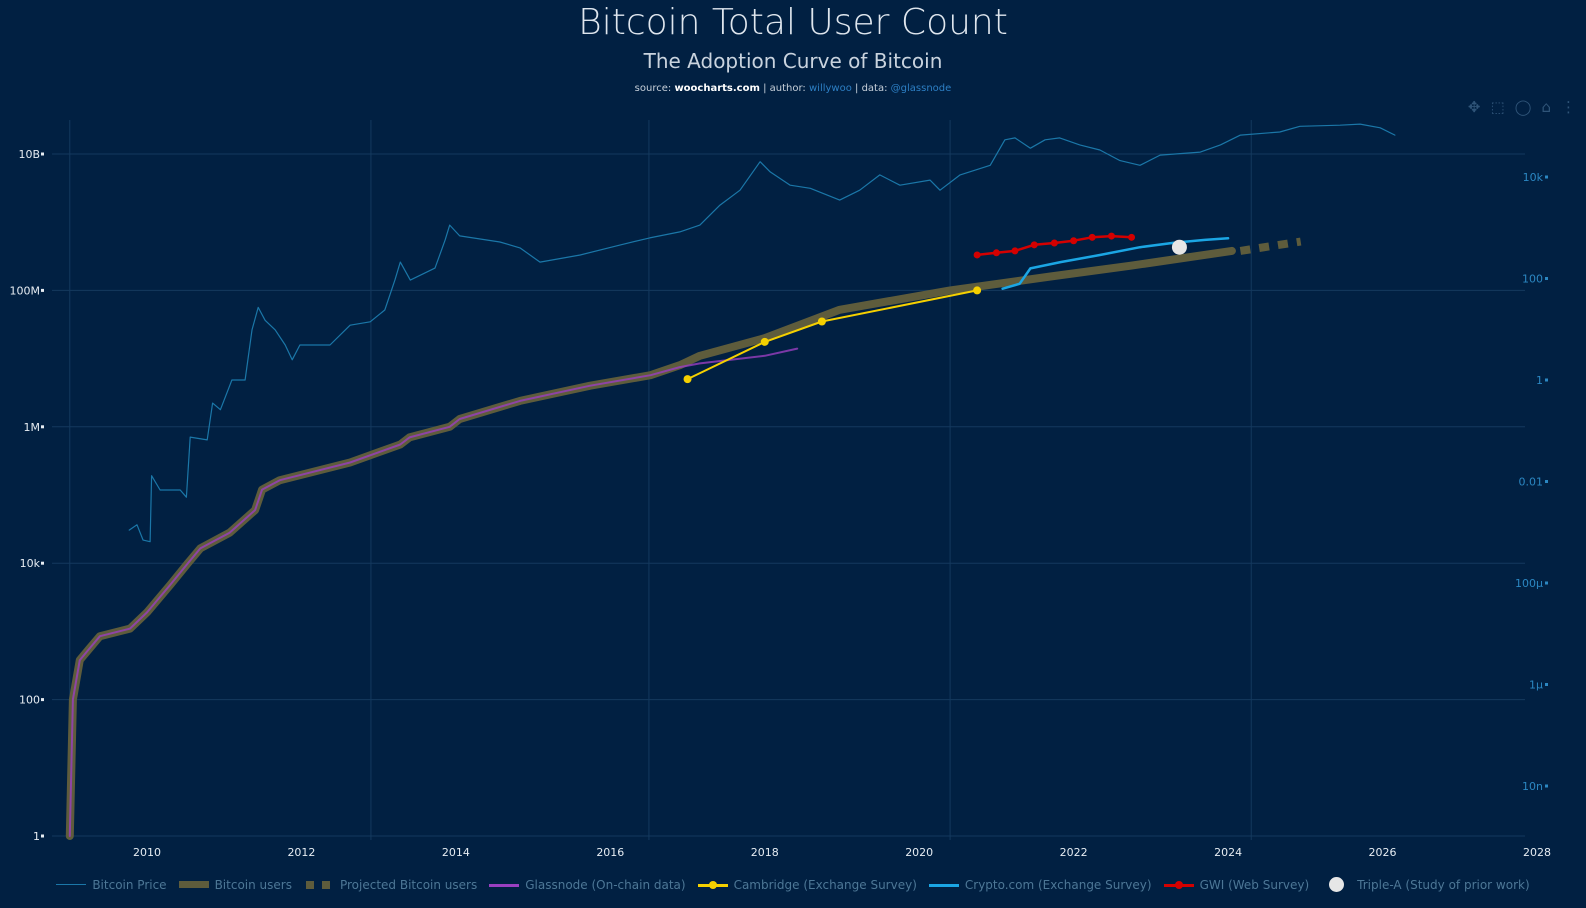 This screenshot has height=908, width=1586. What do you see at coordinates (825, 885) in the screenshot?
I see `legend-label: Cambridge (Exchange Survey)` at bounding box center [825, 885].